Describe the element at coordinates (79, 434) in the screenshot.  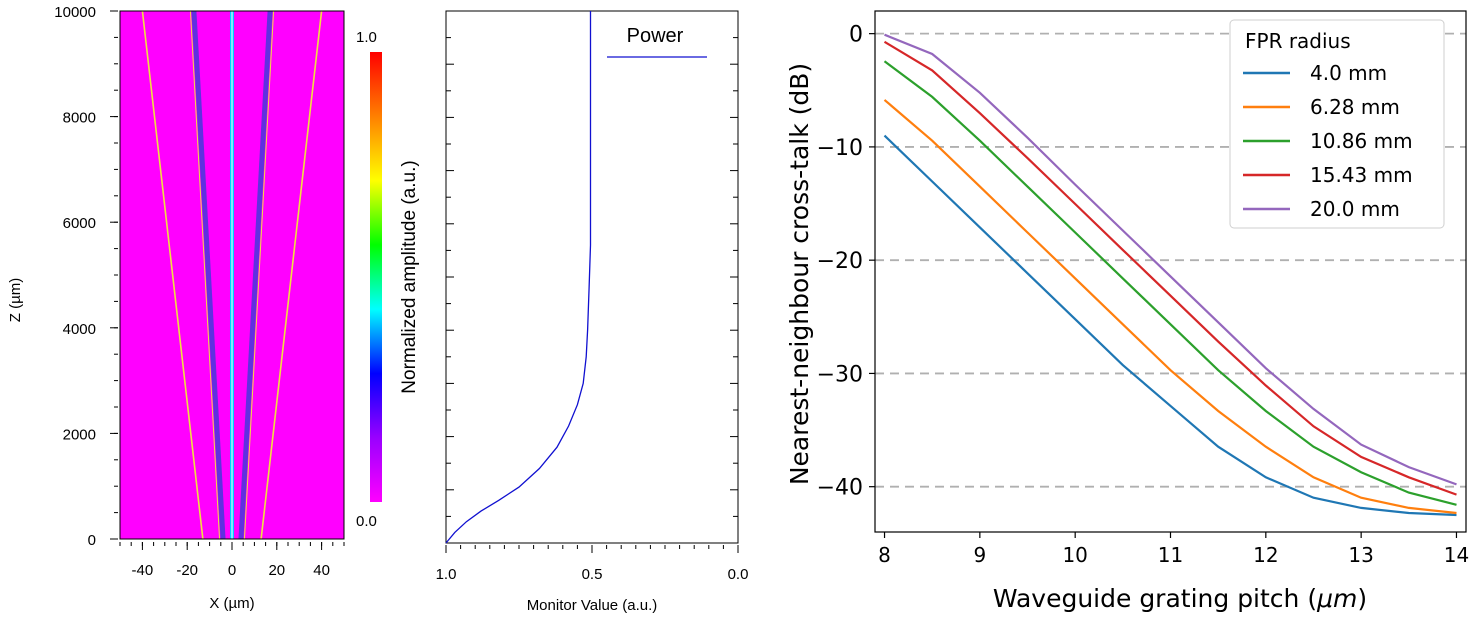
I see `heatmap-y-tick-label: 2000` at that location.